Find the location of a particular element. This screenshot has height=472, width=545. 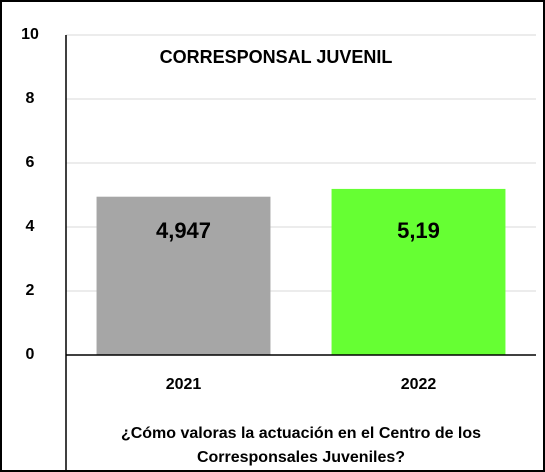

y-tick-label: 10 is located at coordinates (30, 34).